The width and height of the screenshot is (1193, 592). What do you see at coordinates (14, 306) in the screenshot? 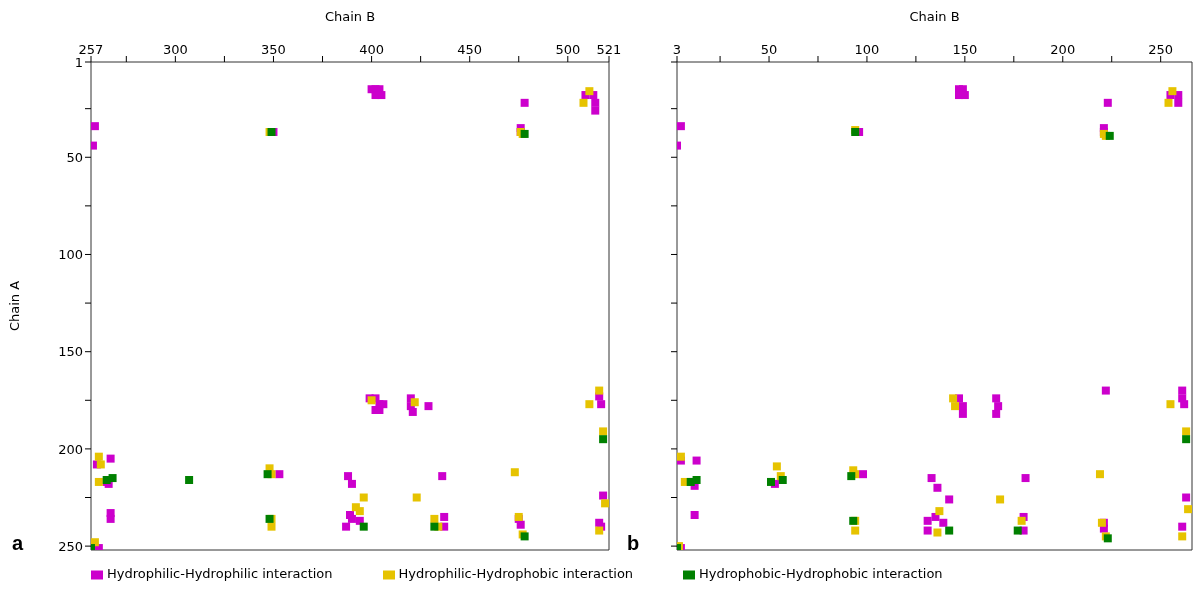
I see `y-axis-title: Chain A` at bounding box center [14, 306].